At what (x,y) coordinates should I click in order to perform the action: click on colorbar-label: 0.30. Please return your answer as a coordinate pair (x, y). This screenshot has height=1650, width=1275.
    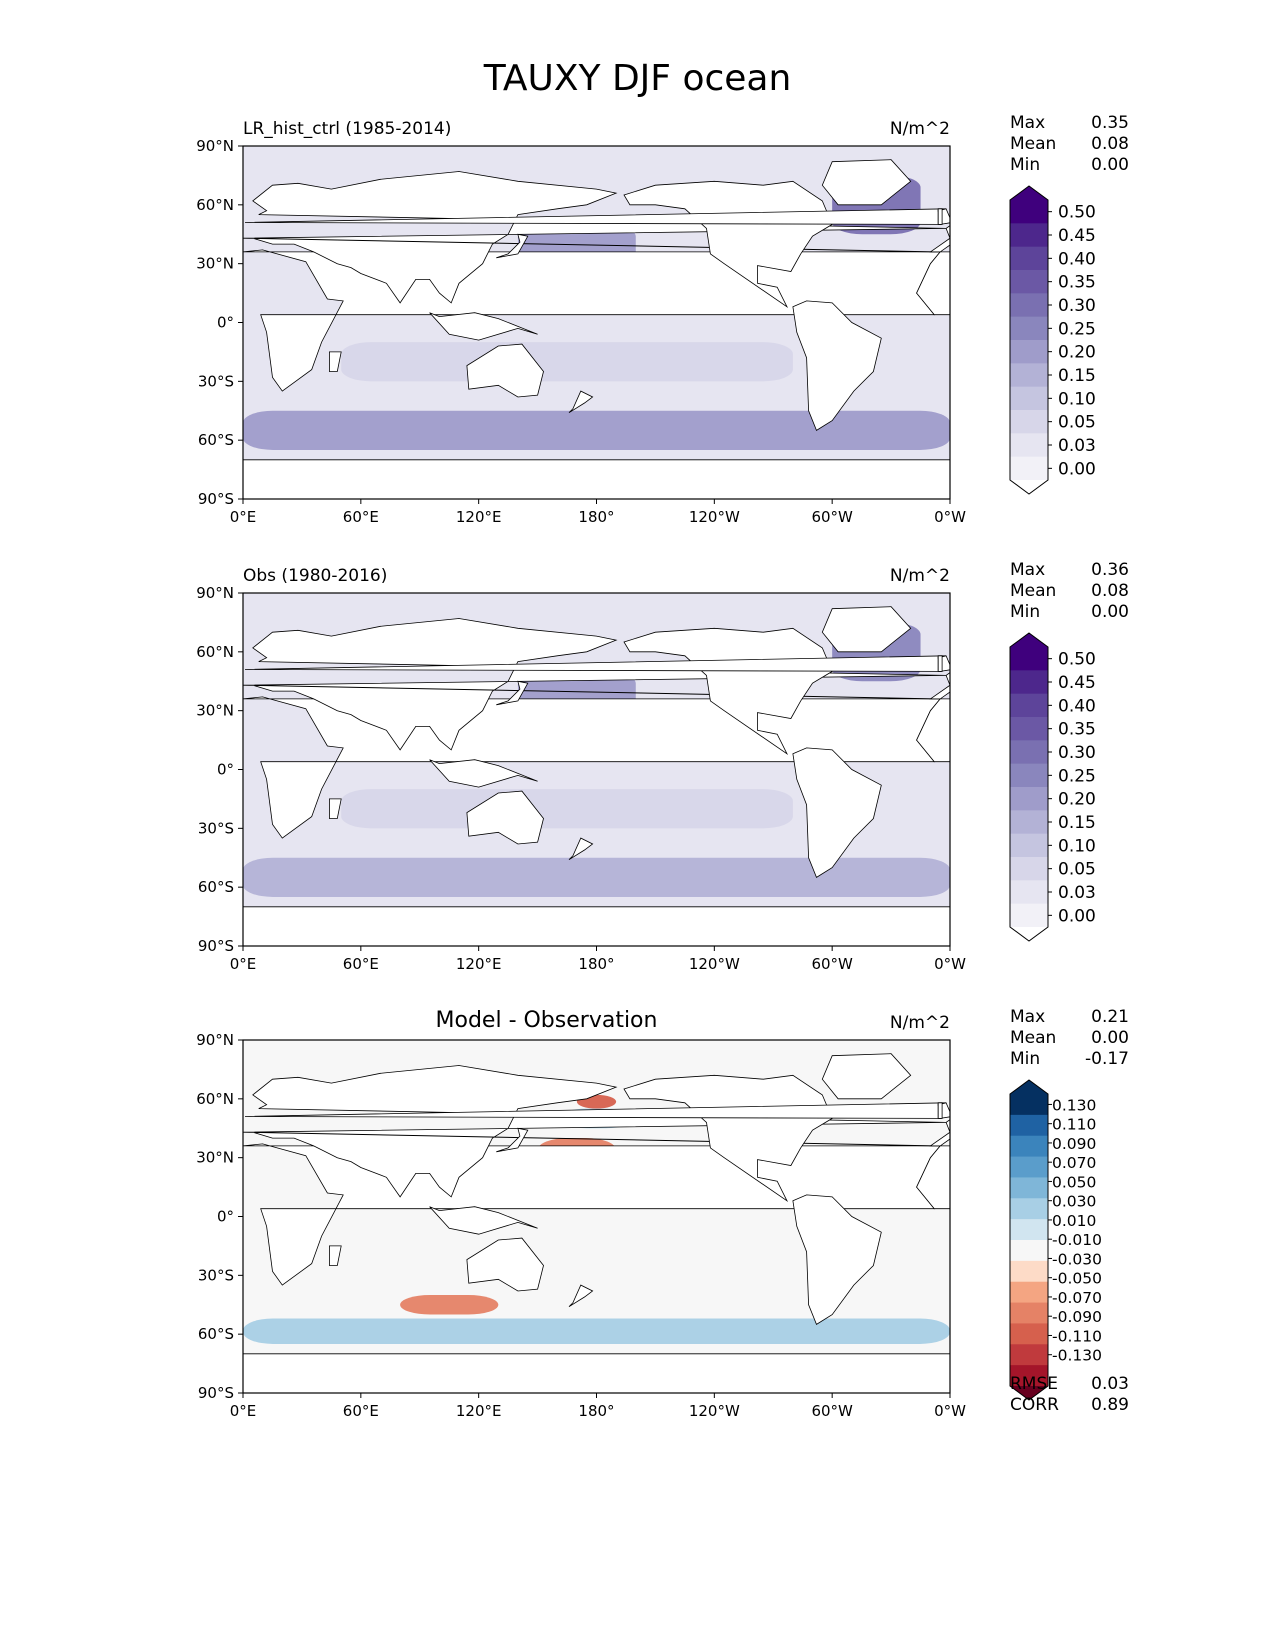
    Looking at the image, I should click on (1077, 753).